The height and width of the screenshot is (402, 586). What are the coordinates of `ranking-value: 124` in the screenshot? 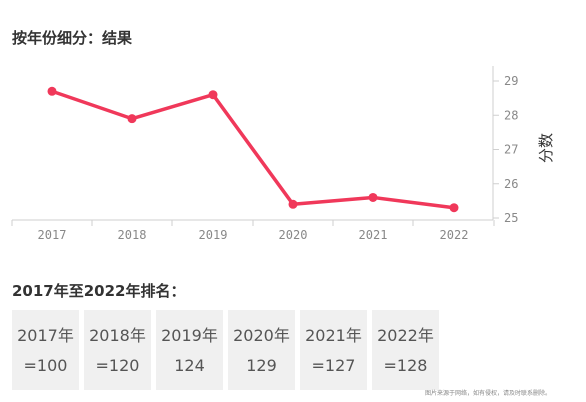 It's located at (189, 365).